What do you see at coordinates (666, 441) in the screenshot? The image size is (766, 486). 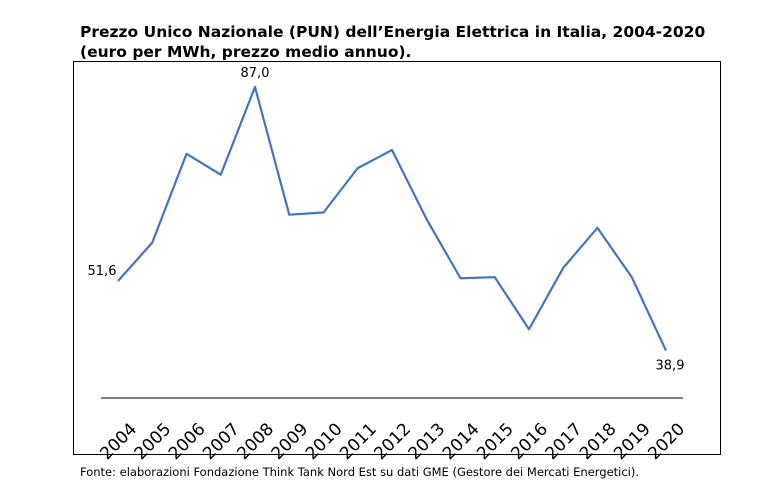 I see `x-tick-label: 2020` at bounding box center [666, 441].